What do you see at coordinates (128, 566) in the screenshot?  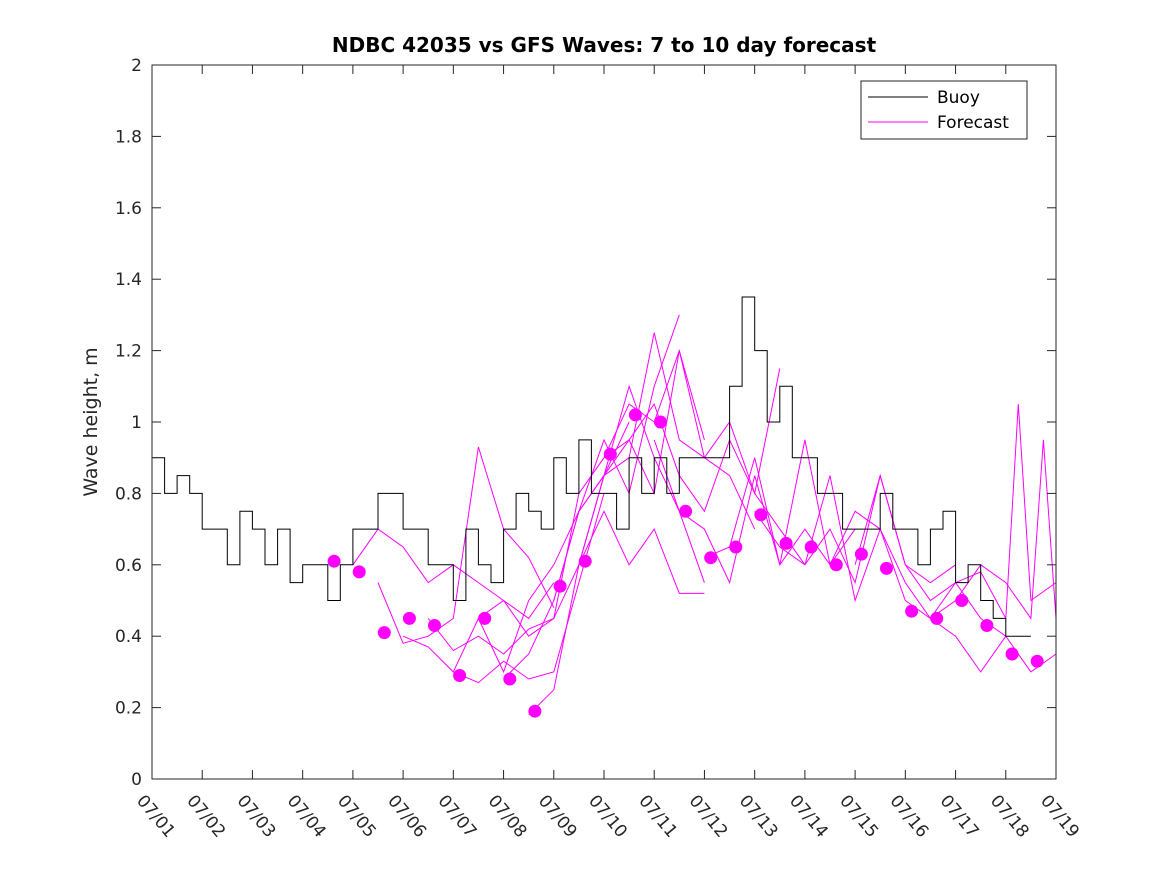 I see `y-tick-label: 0.6` at bounding box center [128, 566].